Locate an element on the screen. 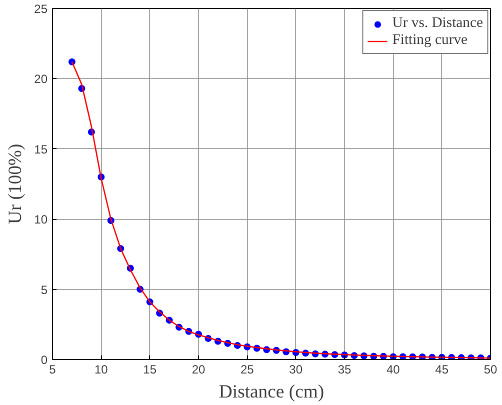  y-tick-label: 10 is located at coordinates (41, 219).